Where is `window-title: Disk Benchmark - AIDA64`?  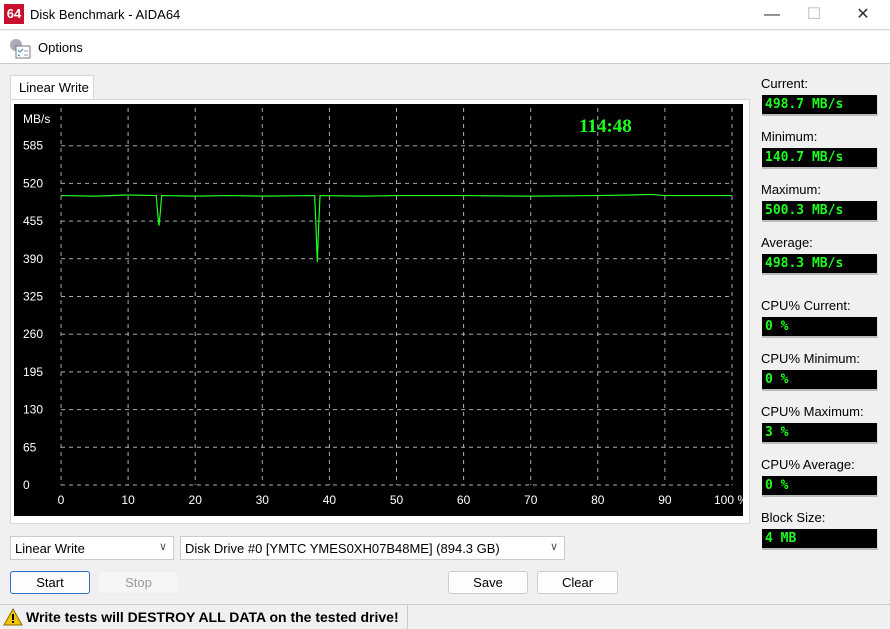 window-title: Disk Benchmark - AIDA64 is located at coordinates (105, 14).